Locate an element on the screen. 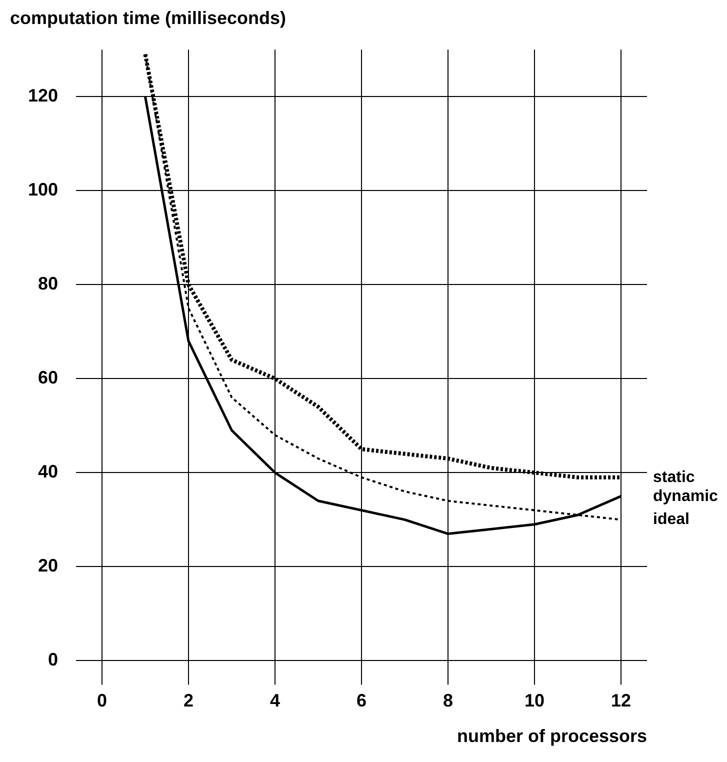 This screenshot has width=727, height=762. y-tick-label: 0 is located at coordinates (53, 660).